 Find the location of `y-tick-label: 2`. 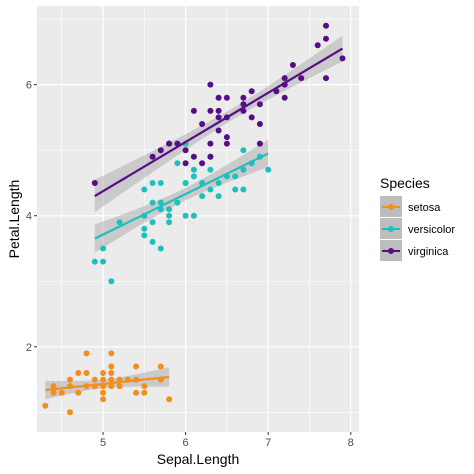

y-tick-label: 2 is located at coordinates (29, 348).